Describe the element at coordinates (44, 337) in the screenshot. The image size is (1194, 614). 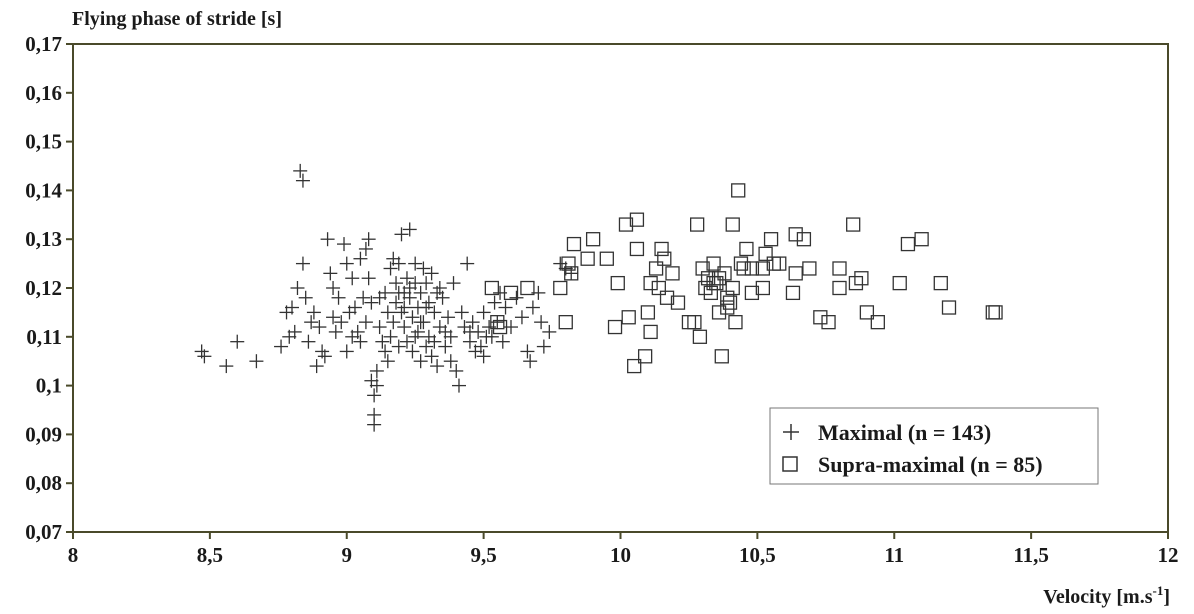
I see `y-tick-label: 0,11` at that location.